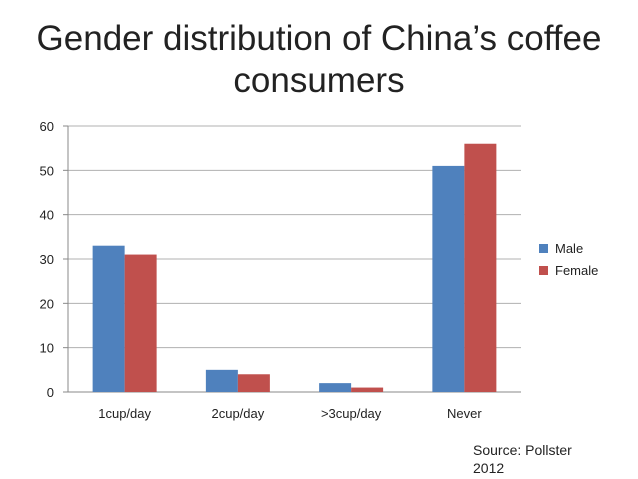 Image resolution: width=638 pixels, height=479 pixels. I want to click on x-tick-labels: 1cup/day 2cup/day >3cup/day Never, so click(290, 413).